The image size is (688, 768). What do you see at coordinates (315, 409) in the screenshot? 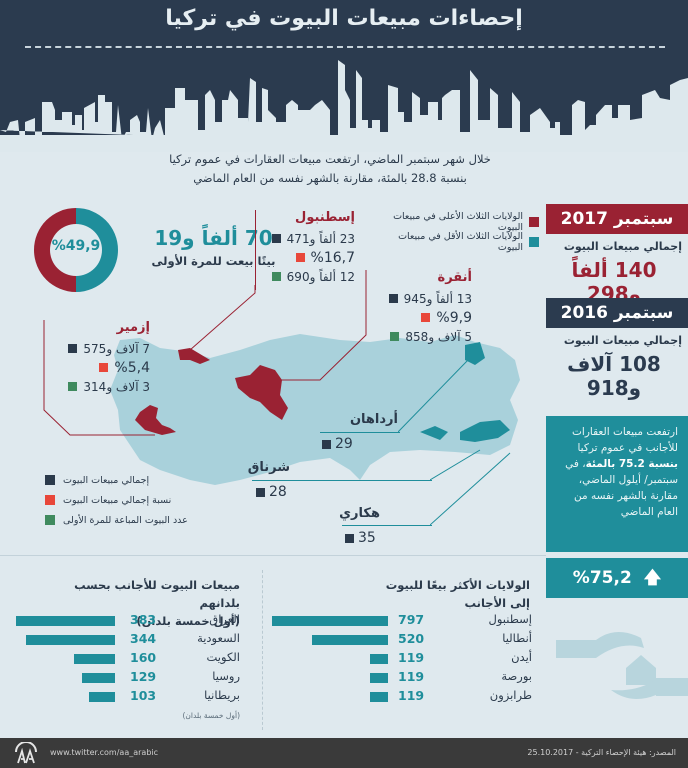
I see `turkey-map` at bounding box center [315, 409].